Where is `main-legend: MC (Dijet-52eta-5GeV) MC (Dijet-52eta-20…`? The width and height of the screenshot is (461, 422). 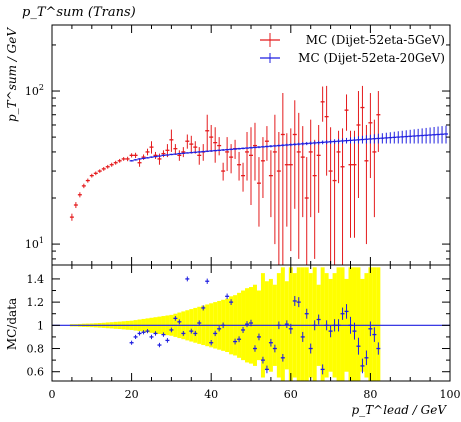
main-legend: MC (Dijet-52eta-5GeV) MC (Dijet-52eta-20… is located at coordinates (352, 49).